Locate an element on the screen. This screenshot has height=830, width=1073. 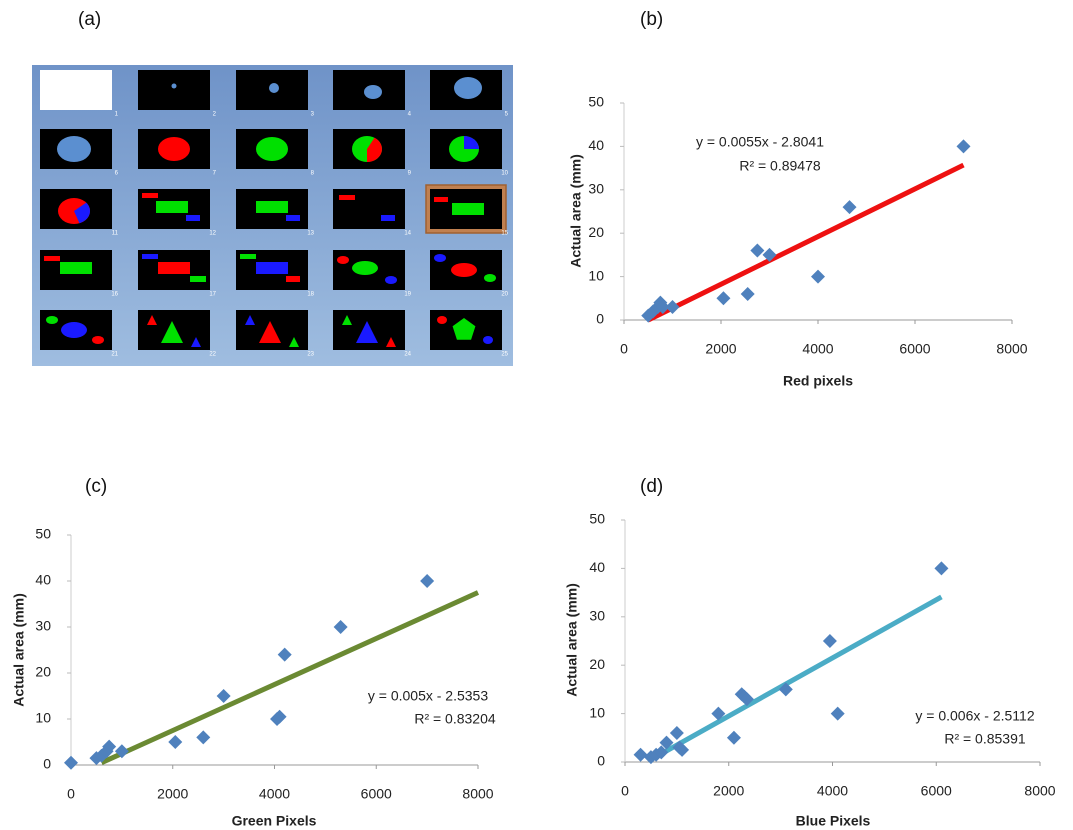
thumbnail: 19 is located at coordinates (372, 274).